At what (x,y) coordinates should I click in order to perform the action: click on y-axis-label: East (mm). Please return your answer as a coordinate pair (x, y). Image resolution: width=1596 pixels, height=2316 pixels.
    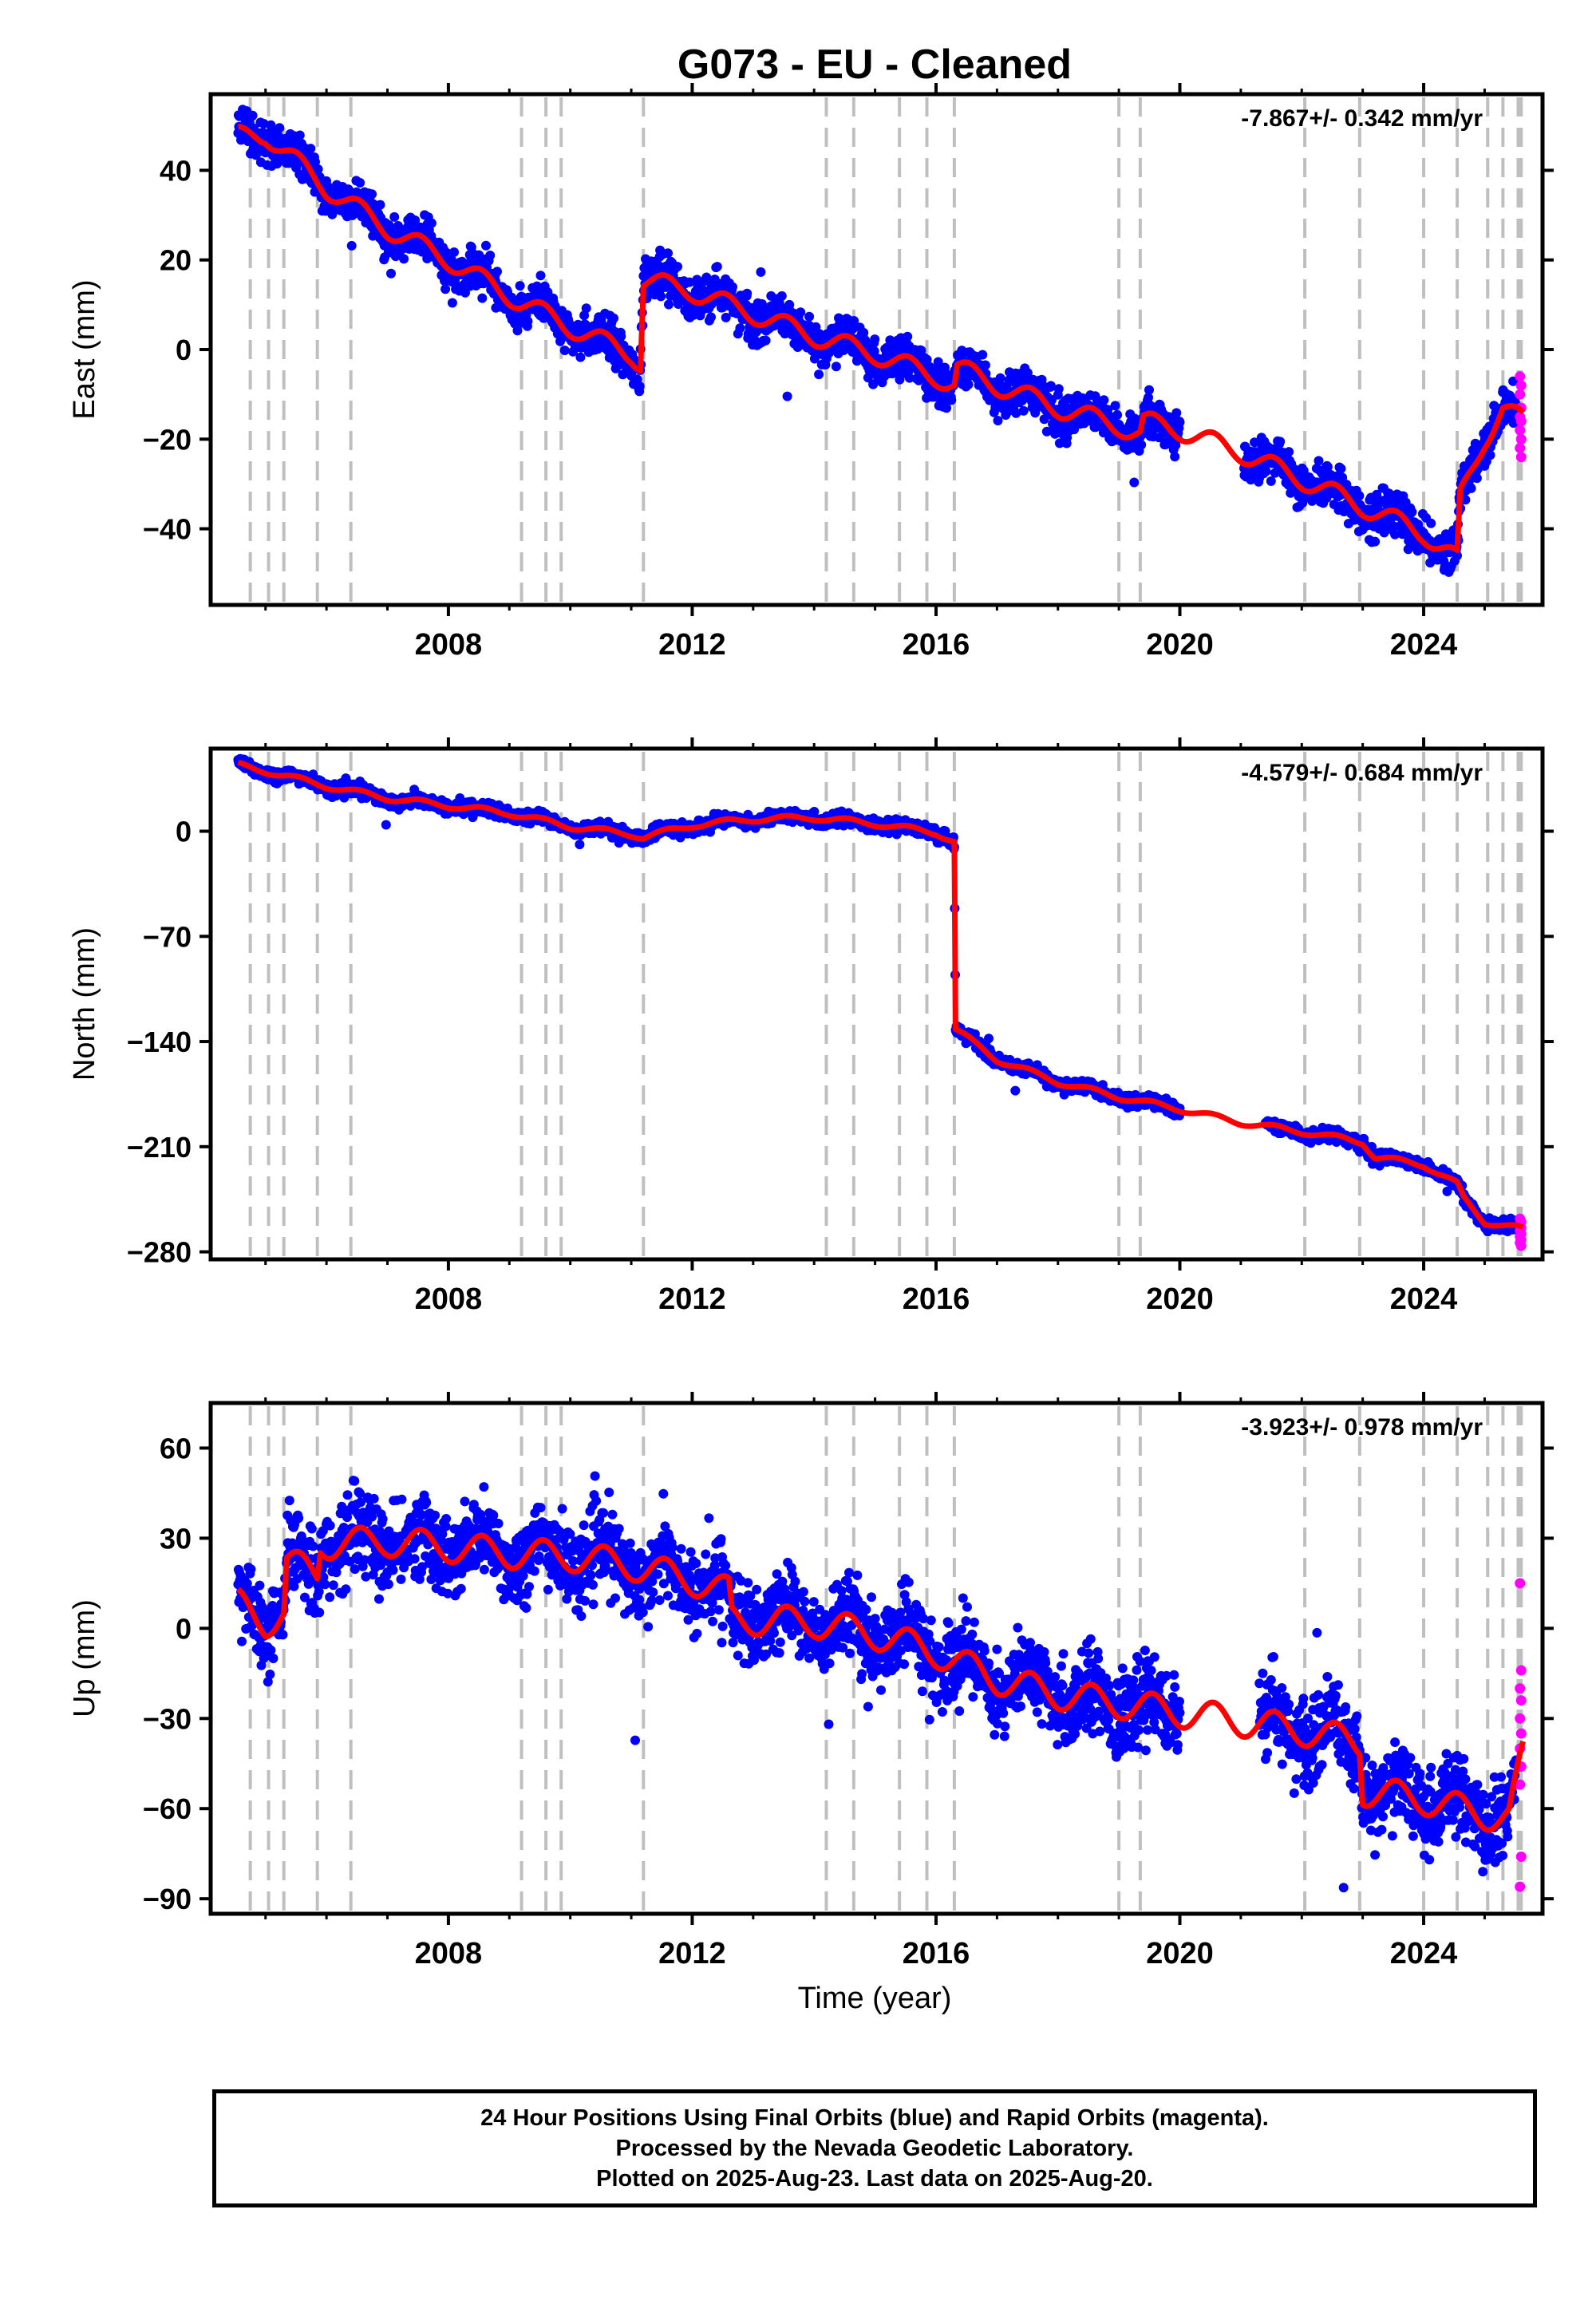
    Looking at the image, I should click on (84, 349).